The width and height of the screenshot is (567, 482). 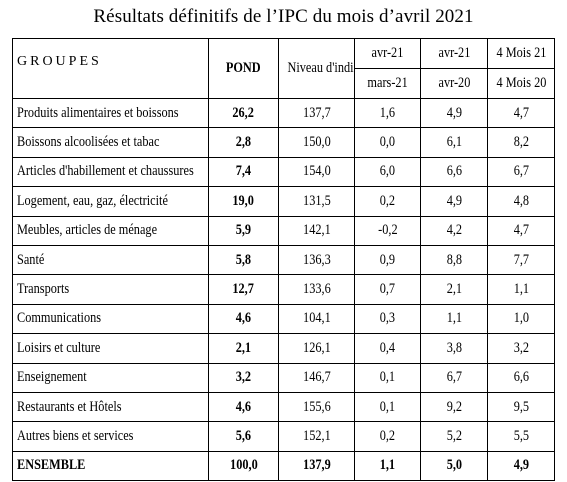 I want to click on cell-v3: 5,5, so click(x=521, y=436).